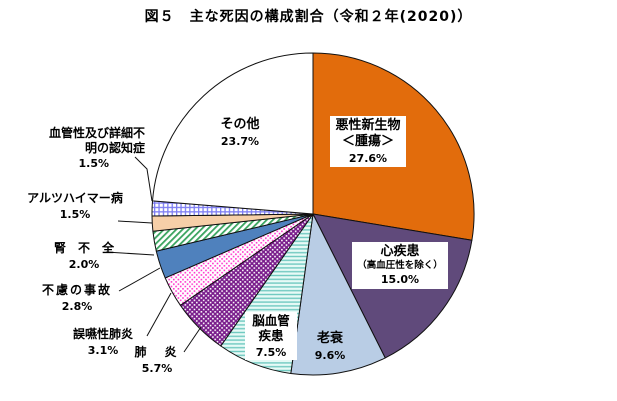  Describe the element at coordinates (330, 355) in the screenshot. I see `label-senility-pct: 9.6%` at that location.